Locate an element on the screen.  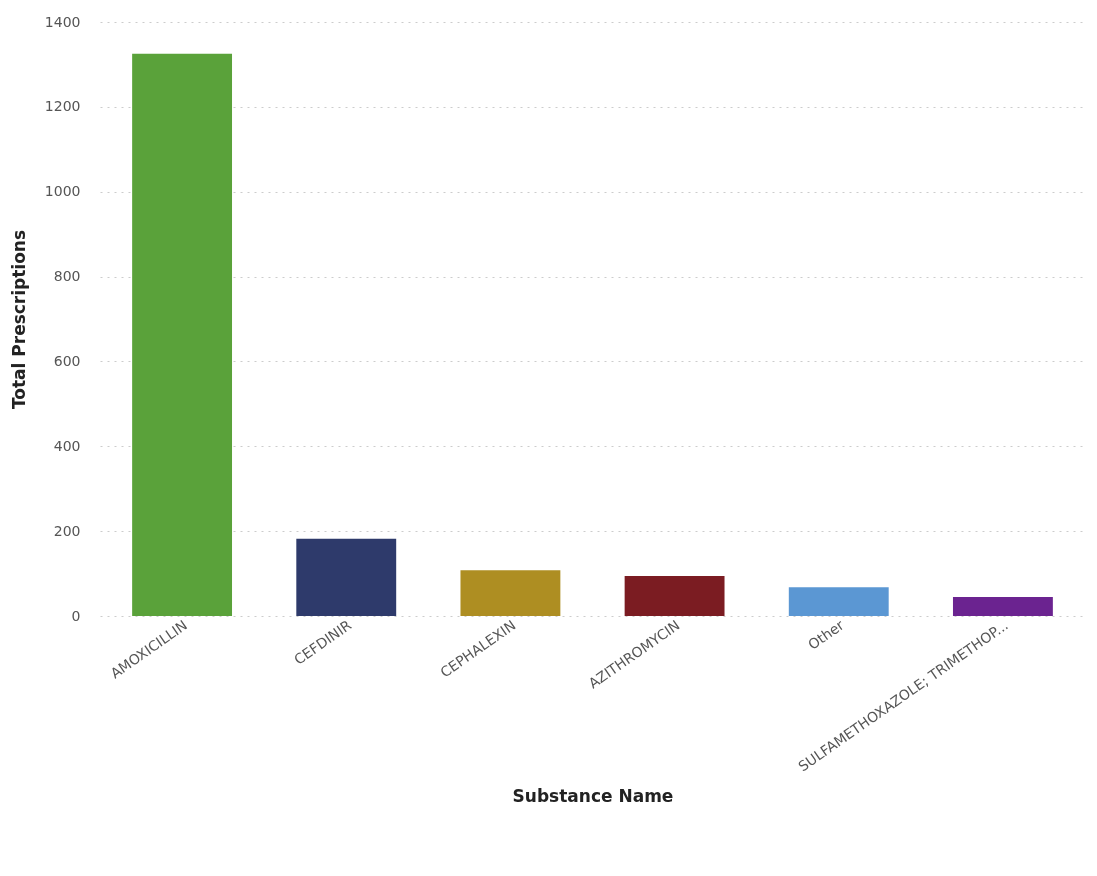
y-tick-label: 800 is located at coordinates (67, 276).